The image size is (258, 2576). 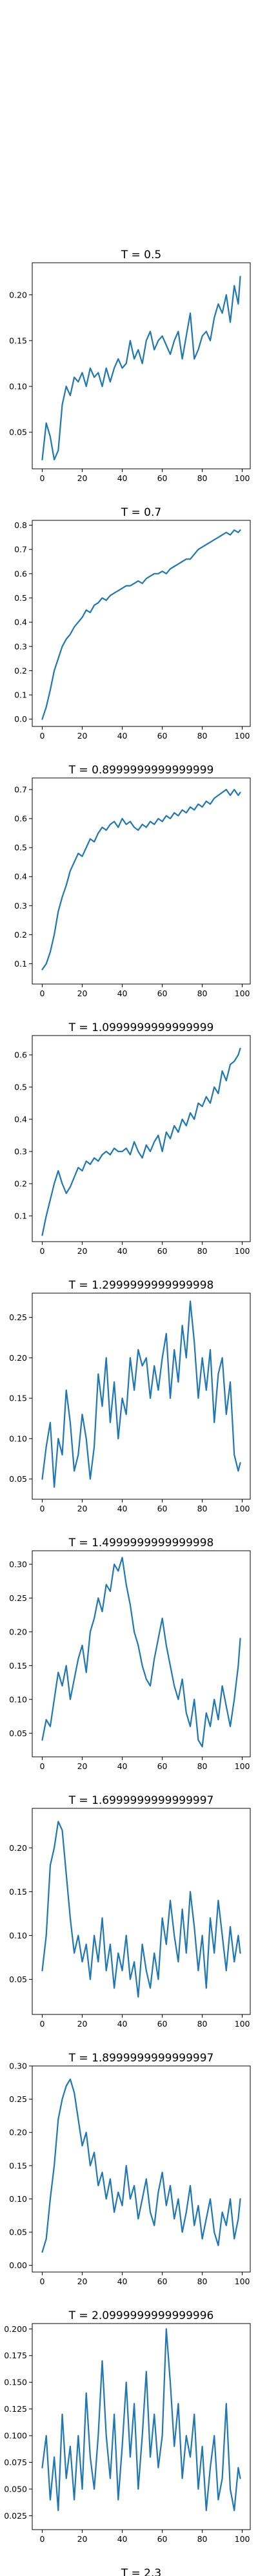 What do you see at coordinates (15, 2436) in the screenshot?
I see `y-tick-label: 0.100` at bounding box center [15, 2436].